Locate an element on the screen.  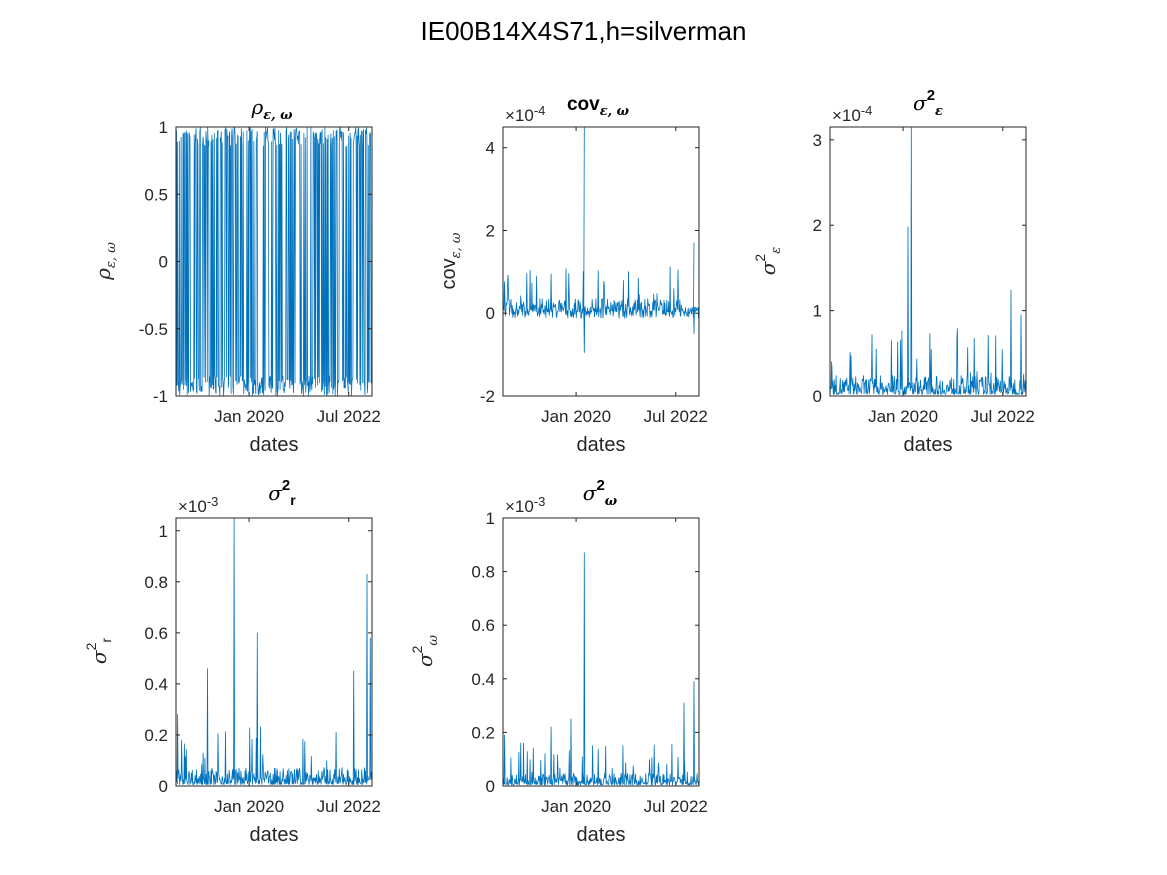
y-tick-label: 3 is located at coordinates (817, 140).